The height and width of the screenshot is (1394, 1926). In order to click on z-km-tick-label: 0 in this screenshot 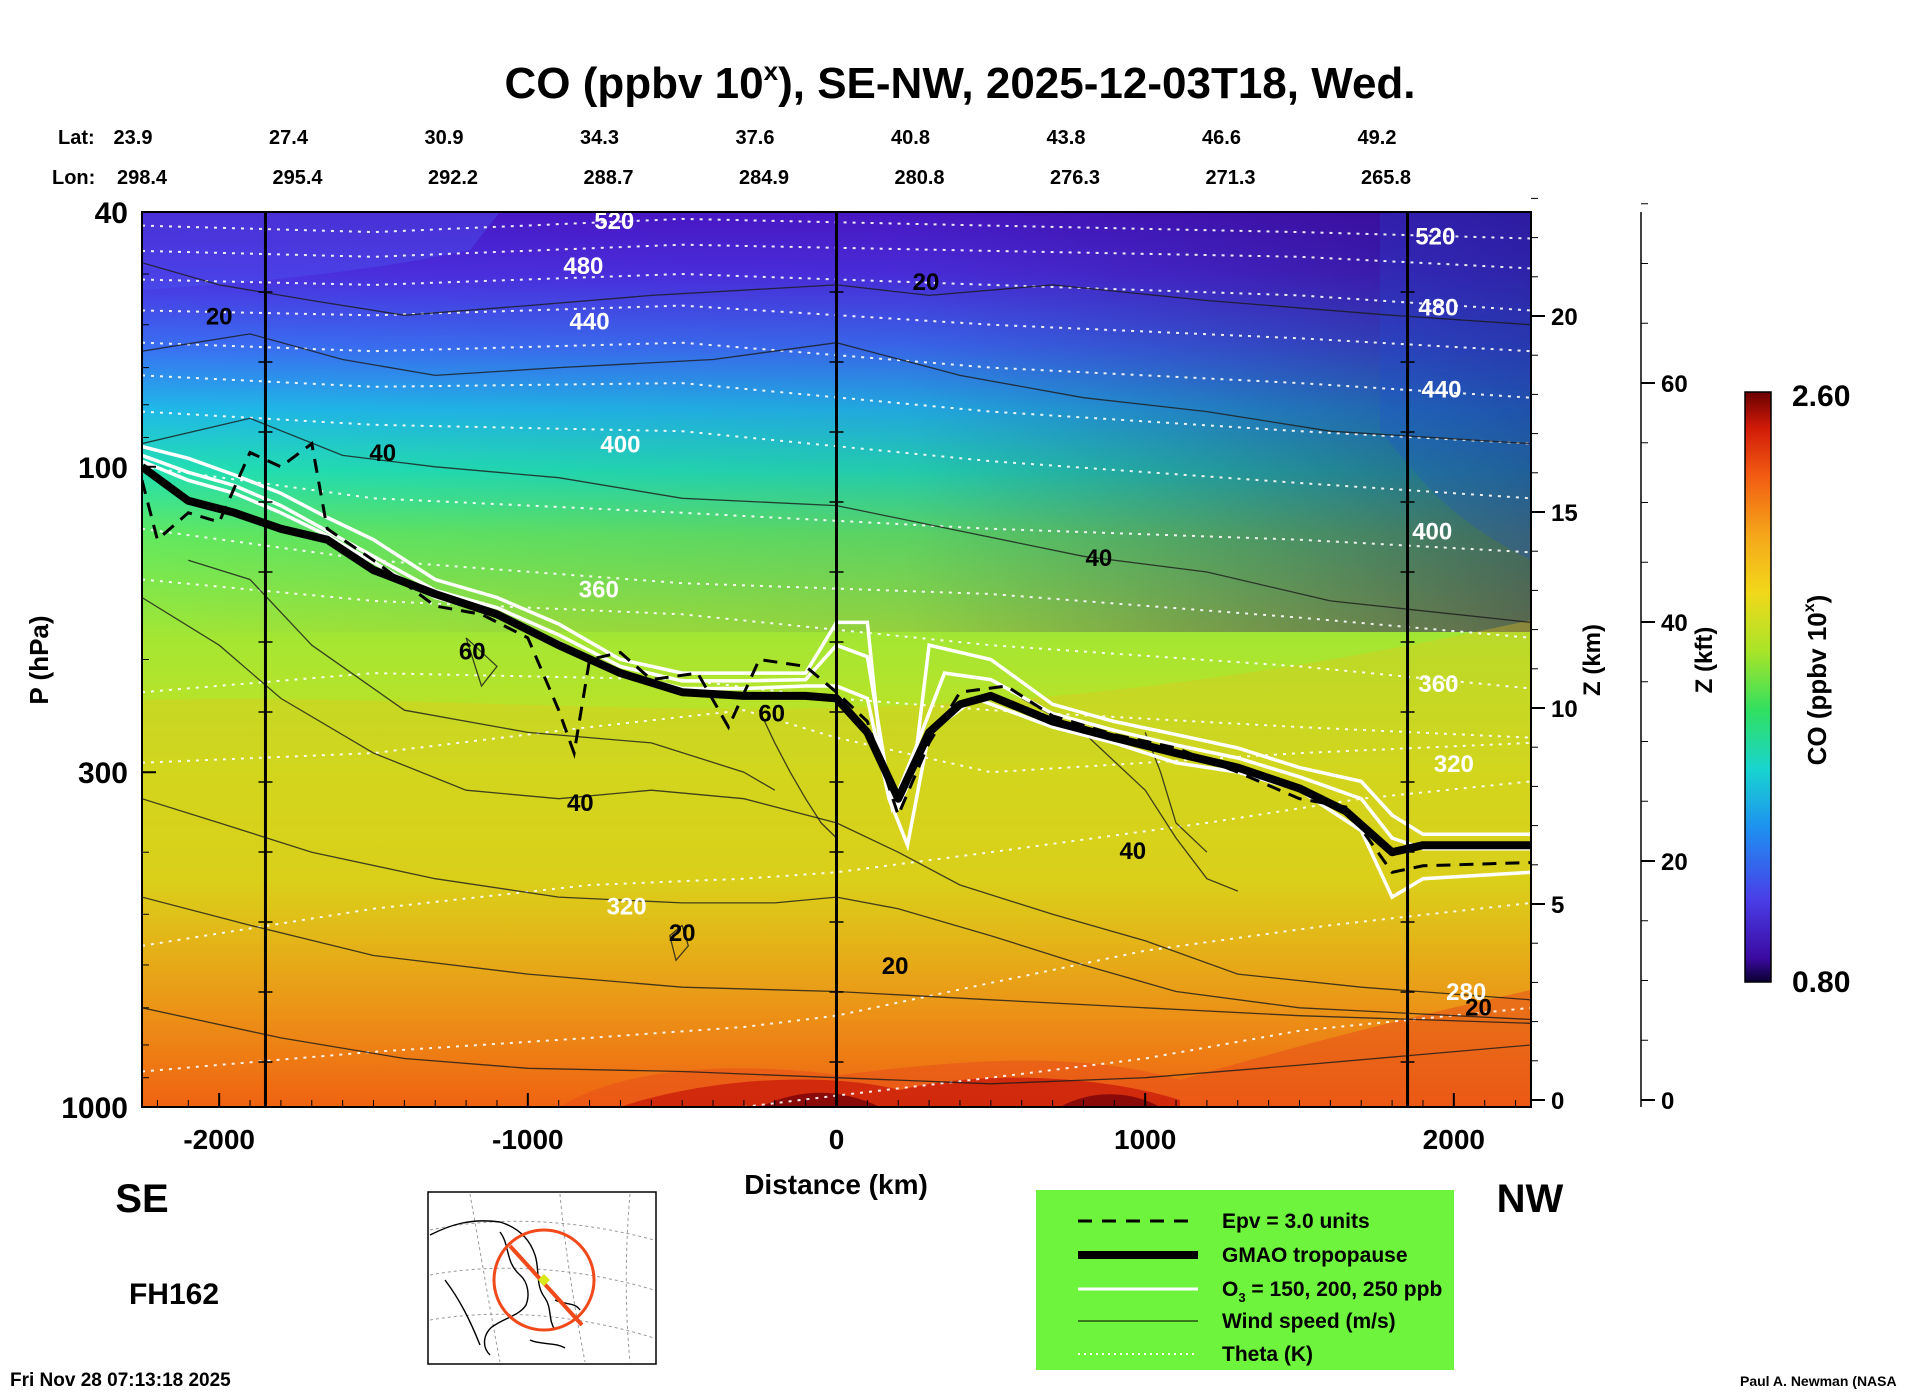, I will do `click(1557, 1101)`.